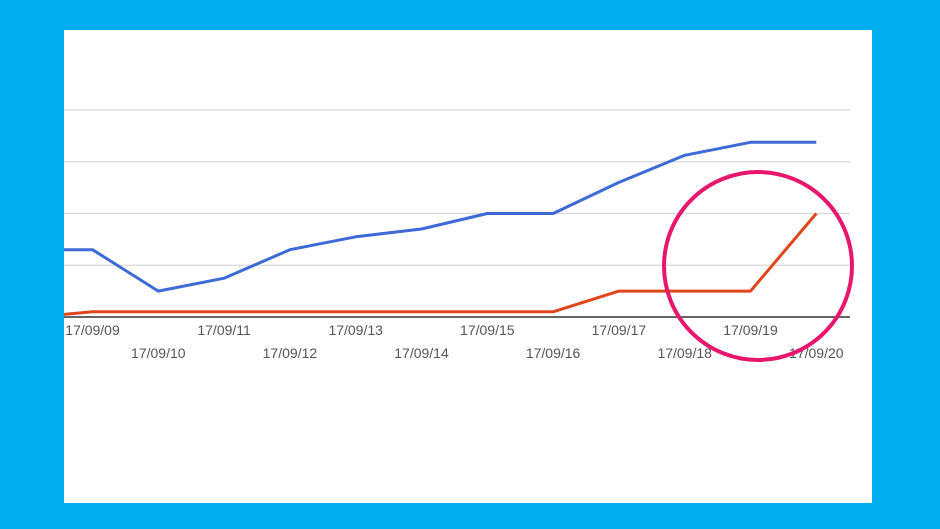  What do you see at coordinates (750, 330) in the screenshot?
I see `x-tick-label: 17/09/19` at bounding box center [750, 330].